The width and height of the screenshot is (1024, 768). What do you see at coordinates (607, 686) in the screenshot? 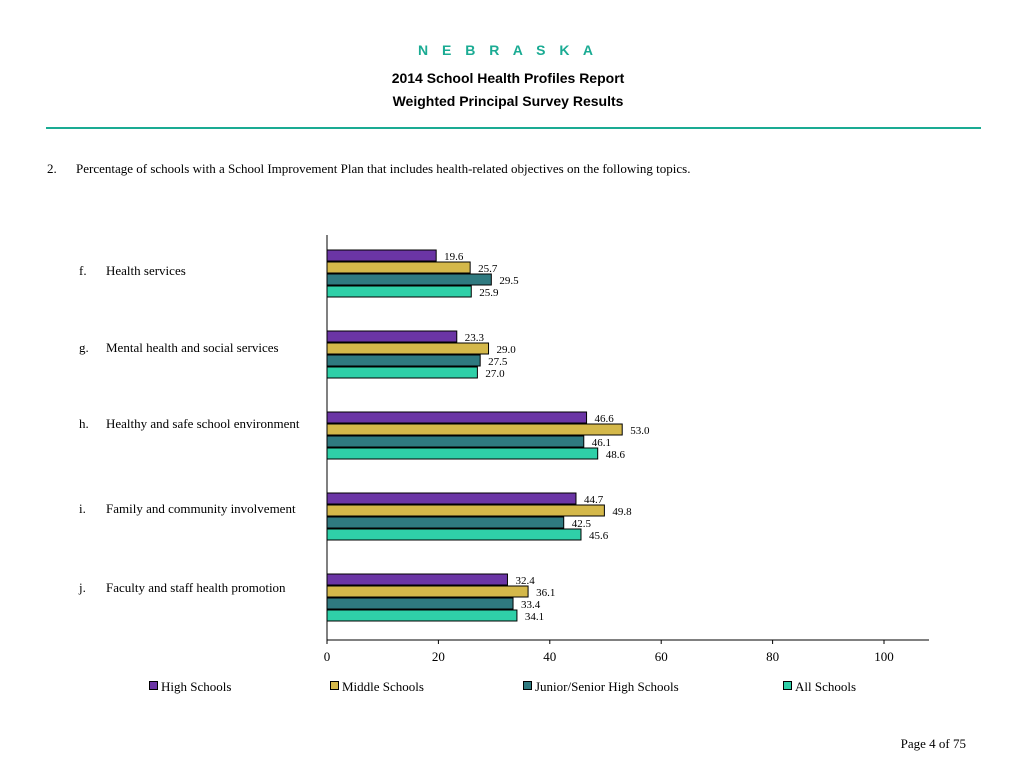
I see `legend-label: Junior/Senior High Schools` at bounding box center [607, 686].